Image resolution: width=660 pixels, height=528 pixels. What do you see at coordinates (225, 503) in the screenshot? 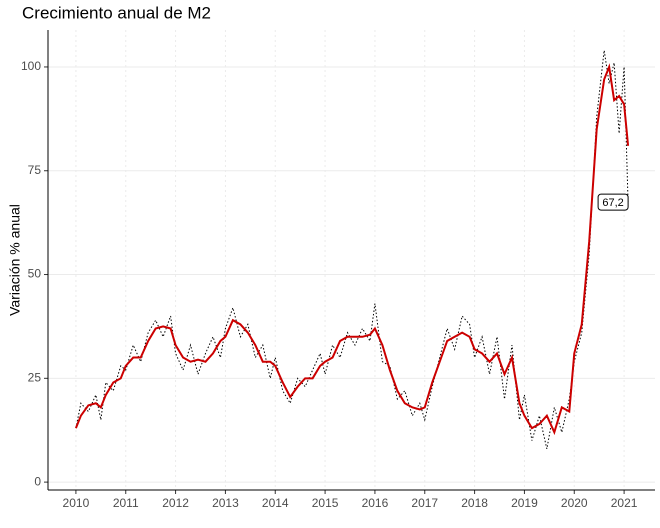
I see `x-tick-label: 2013` at bounding box center [225, 503].